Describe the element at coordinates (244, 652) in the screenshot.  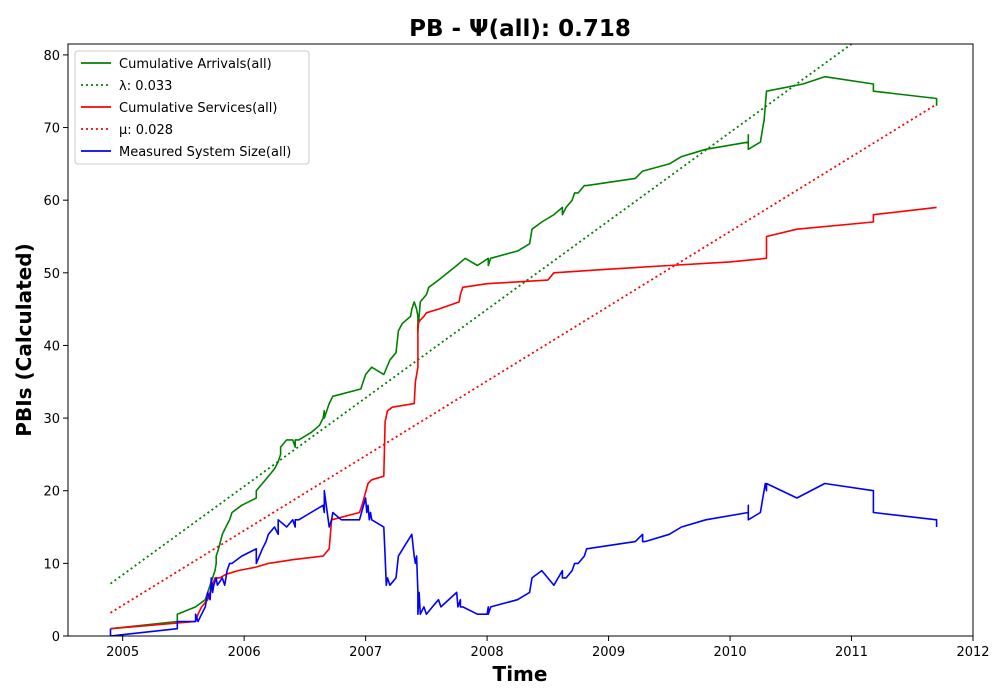
I see `x-tick-label: 2006` at that location.